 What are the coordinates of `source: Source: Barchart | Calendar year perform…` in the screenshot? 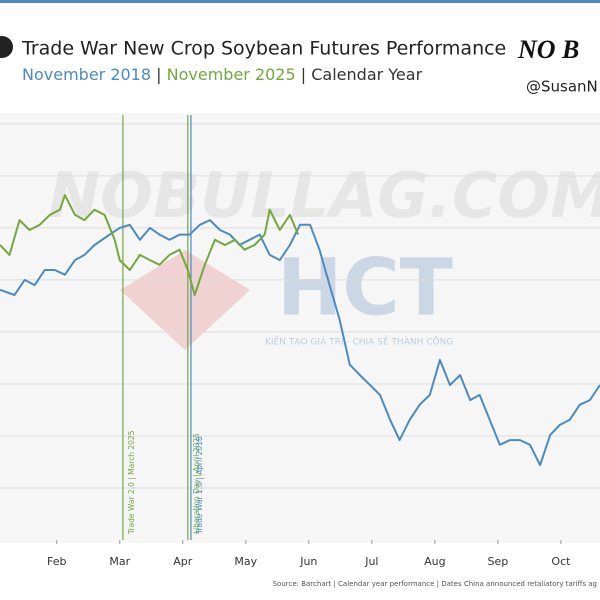 It's located at (435, 584).